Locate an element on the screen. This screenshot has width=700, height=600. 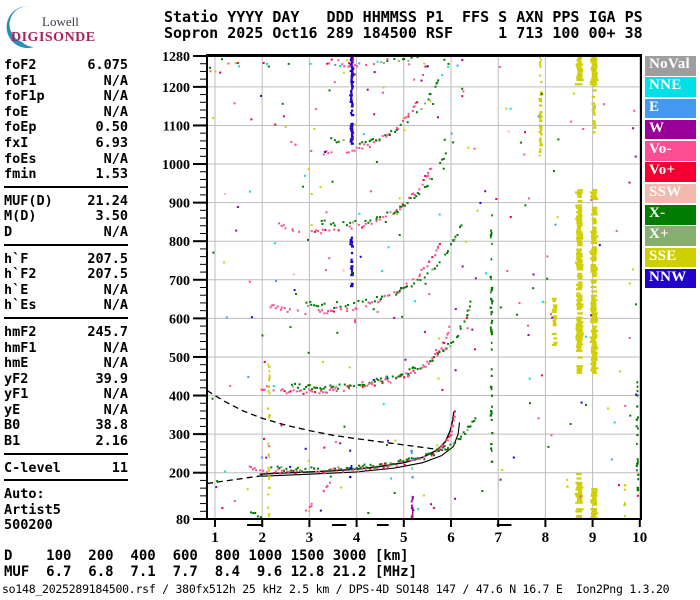
param-row: h`F2 207.5 is located at coordinates (66, 274).